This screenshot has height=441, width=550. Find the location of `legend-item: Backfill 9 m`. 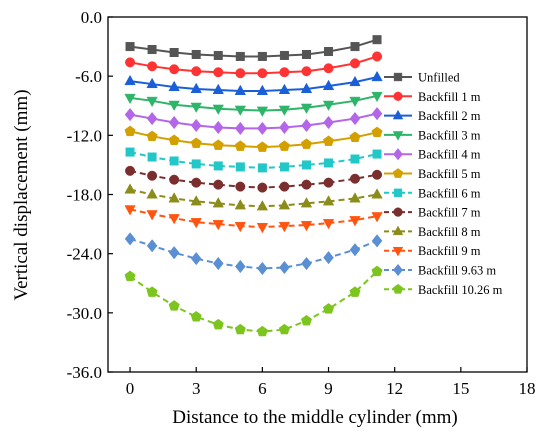

legend-item: Backfill 9 m is located at coordinates (432, 251).